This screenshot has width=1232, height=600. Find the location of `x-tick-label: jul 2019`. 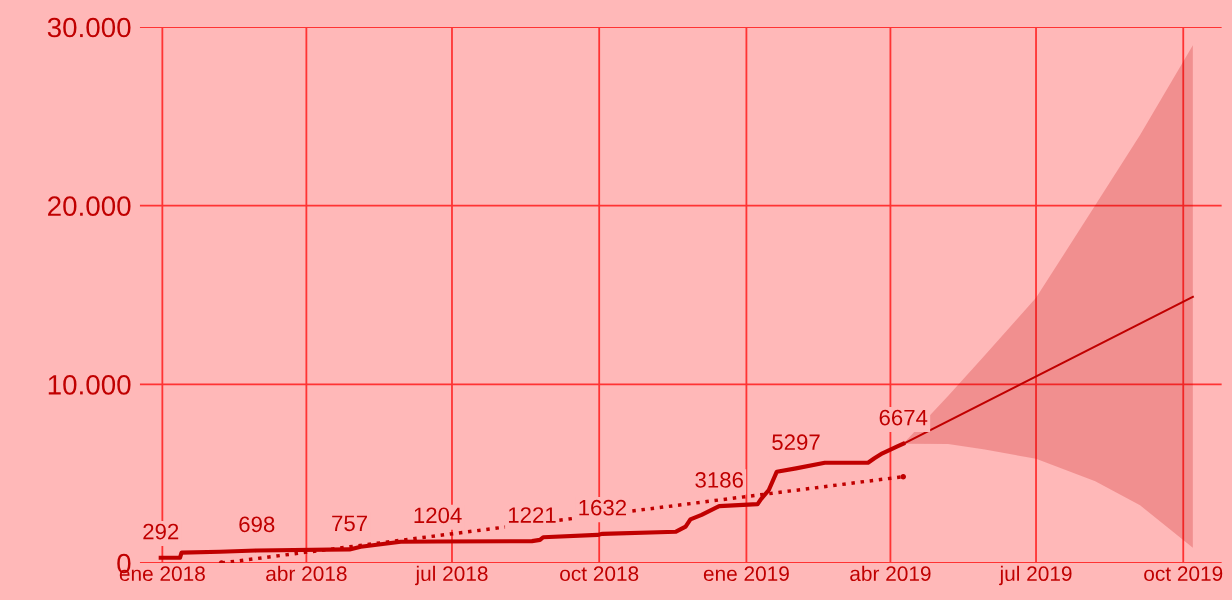

x-tick-label: jul 2019 is located at coordinates (1035, 575).